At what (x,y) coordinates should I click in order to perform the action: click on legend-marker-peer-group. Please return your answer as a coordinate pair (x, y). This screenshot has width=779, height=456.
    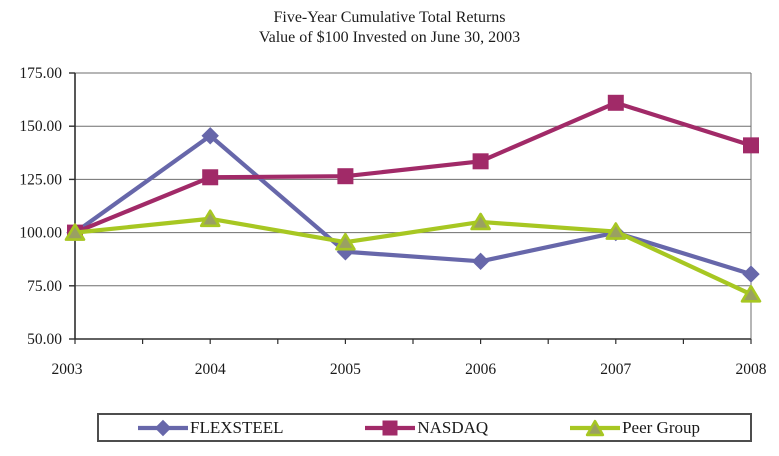
    Looking at the image, I should click on (595, 427).